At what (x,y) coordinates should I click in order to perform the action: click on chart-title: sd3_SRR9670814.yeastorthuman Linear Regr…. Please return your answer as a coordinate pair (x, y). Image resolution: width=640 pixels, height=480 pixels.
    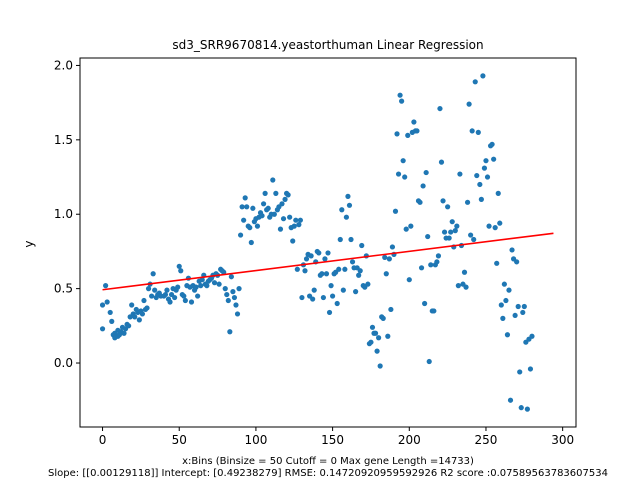
    Looking at the image, I should click on (327, 45).